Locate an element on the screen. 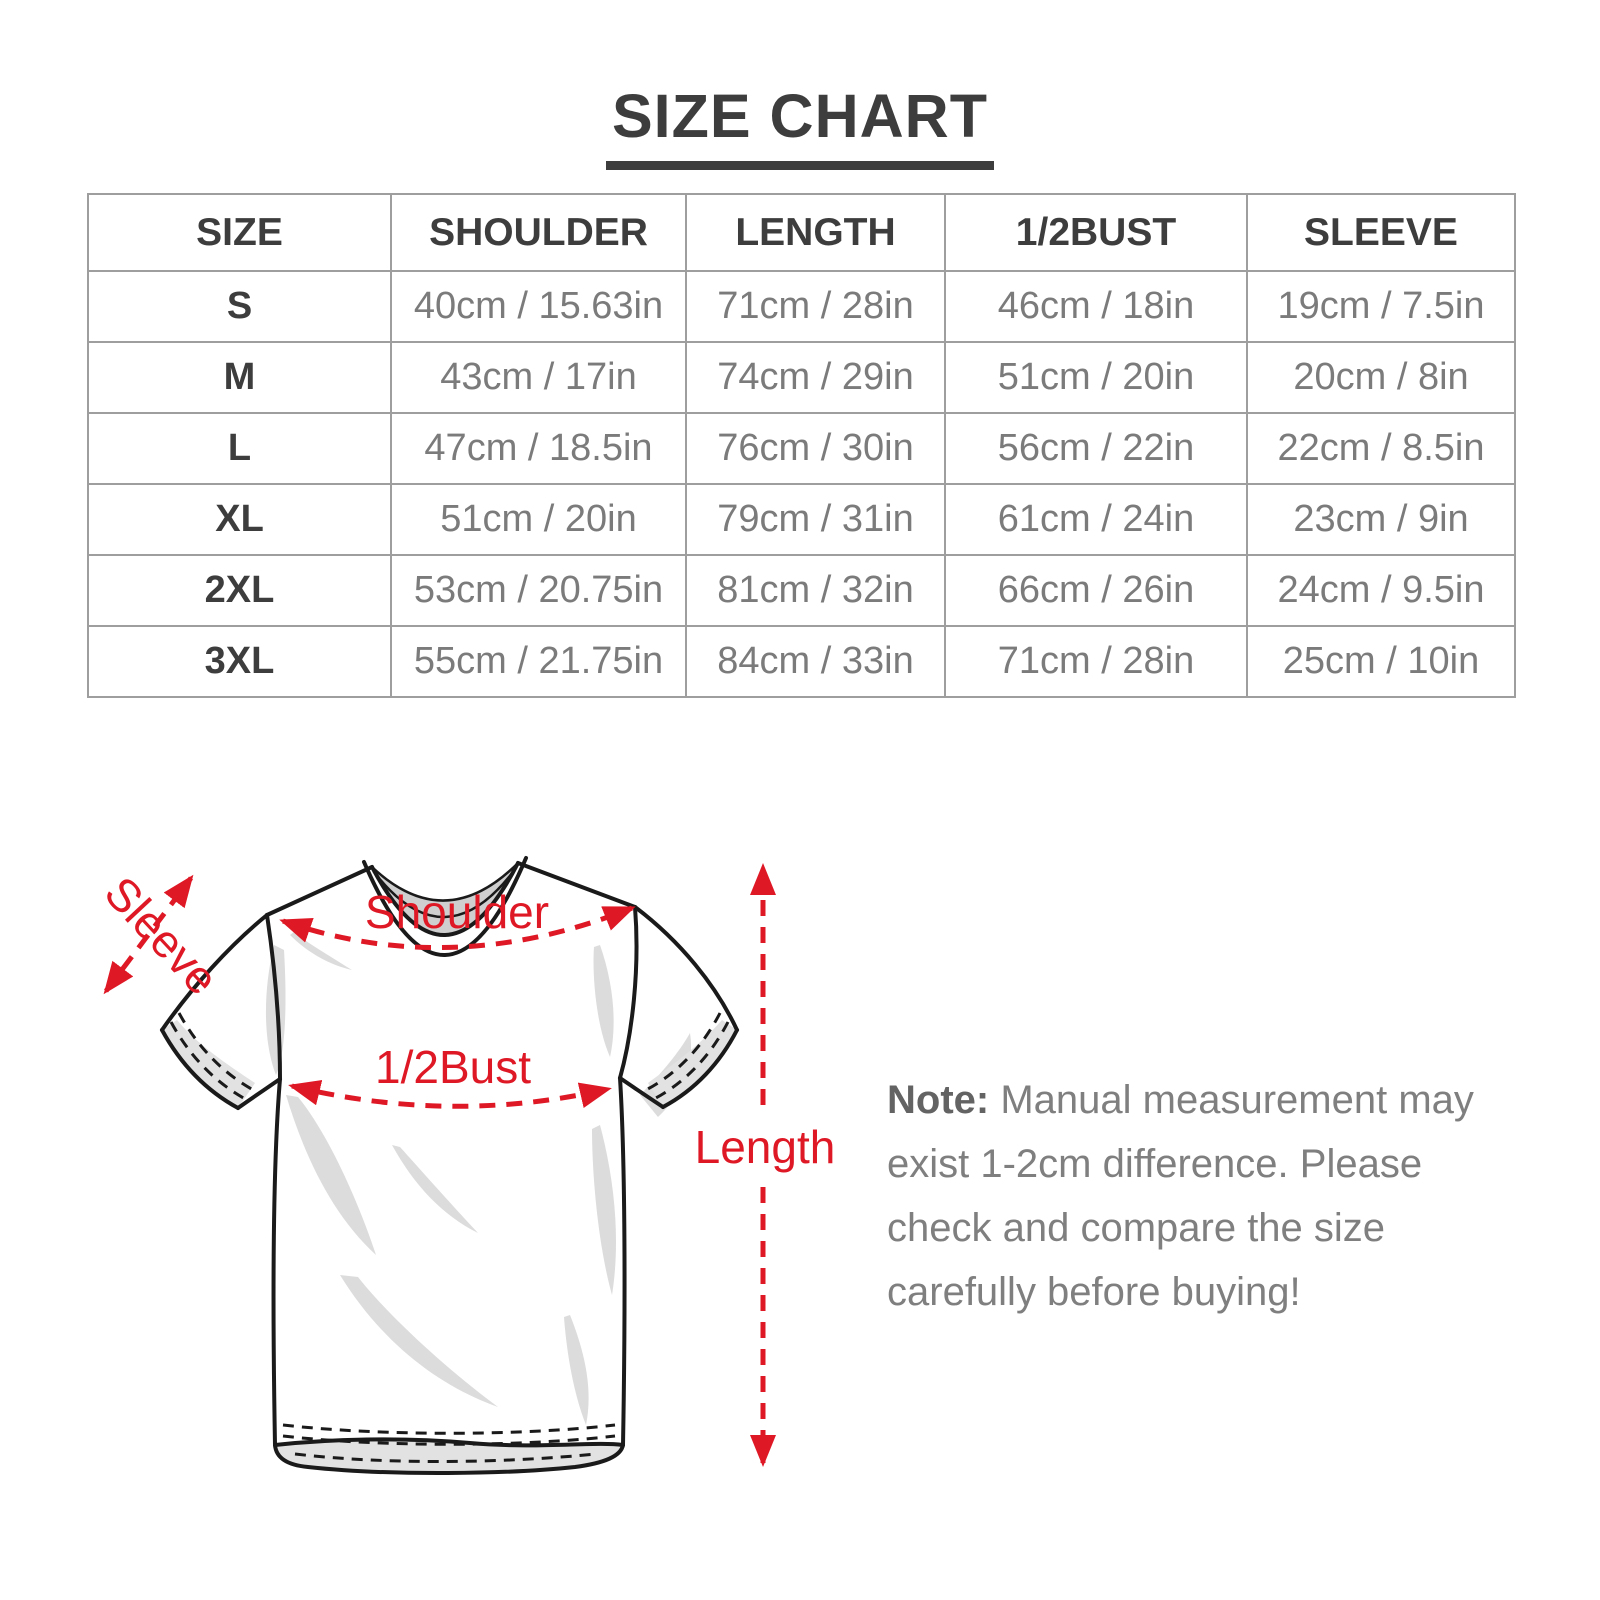 The width and height of the screenshot is (1600, 1600). shoulder-label: Shoulder is located at coordinates (457, 912).